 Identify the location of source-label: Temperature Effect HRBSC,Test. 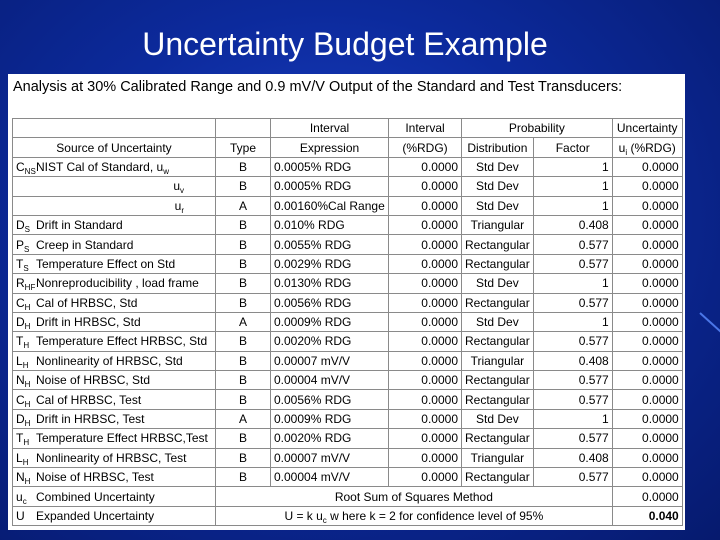
(122, 438).